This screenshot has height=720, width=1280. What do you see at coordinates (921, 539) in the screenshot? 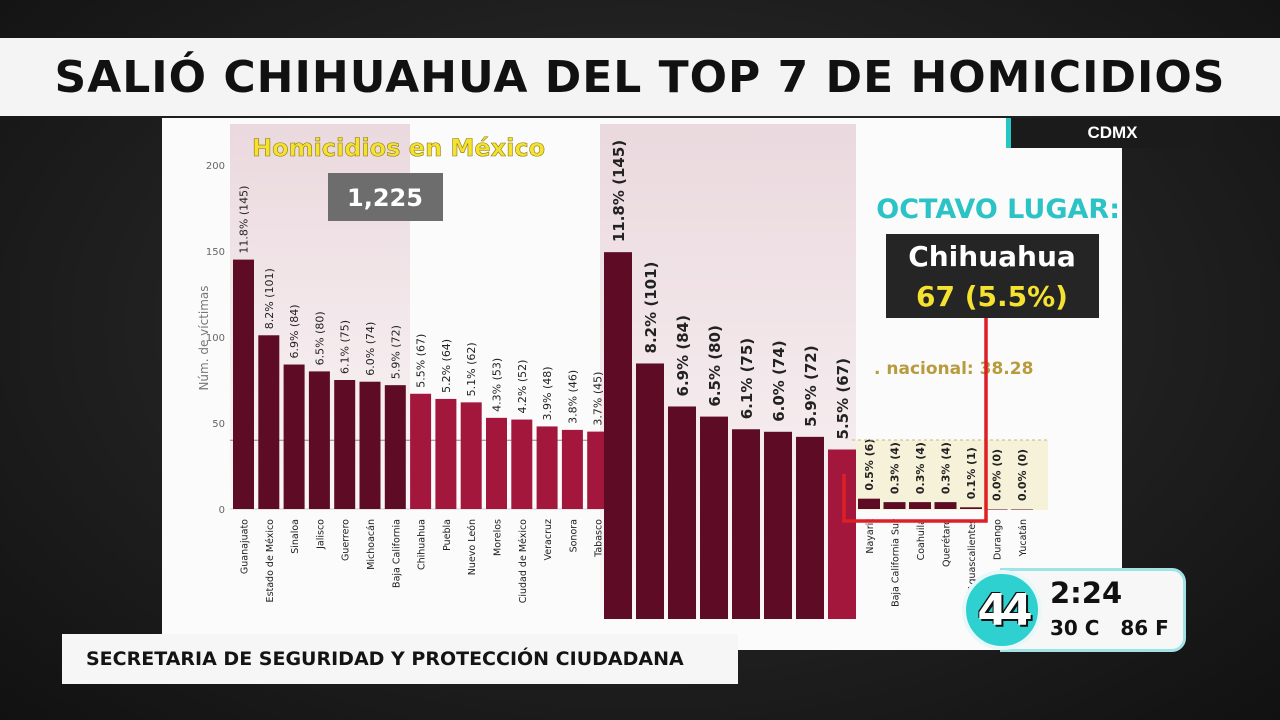
I see `small-x-tick-label: Coahuila` at bounding box center [921, 539].